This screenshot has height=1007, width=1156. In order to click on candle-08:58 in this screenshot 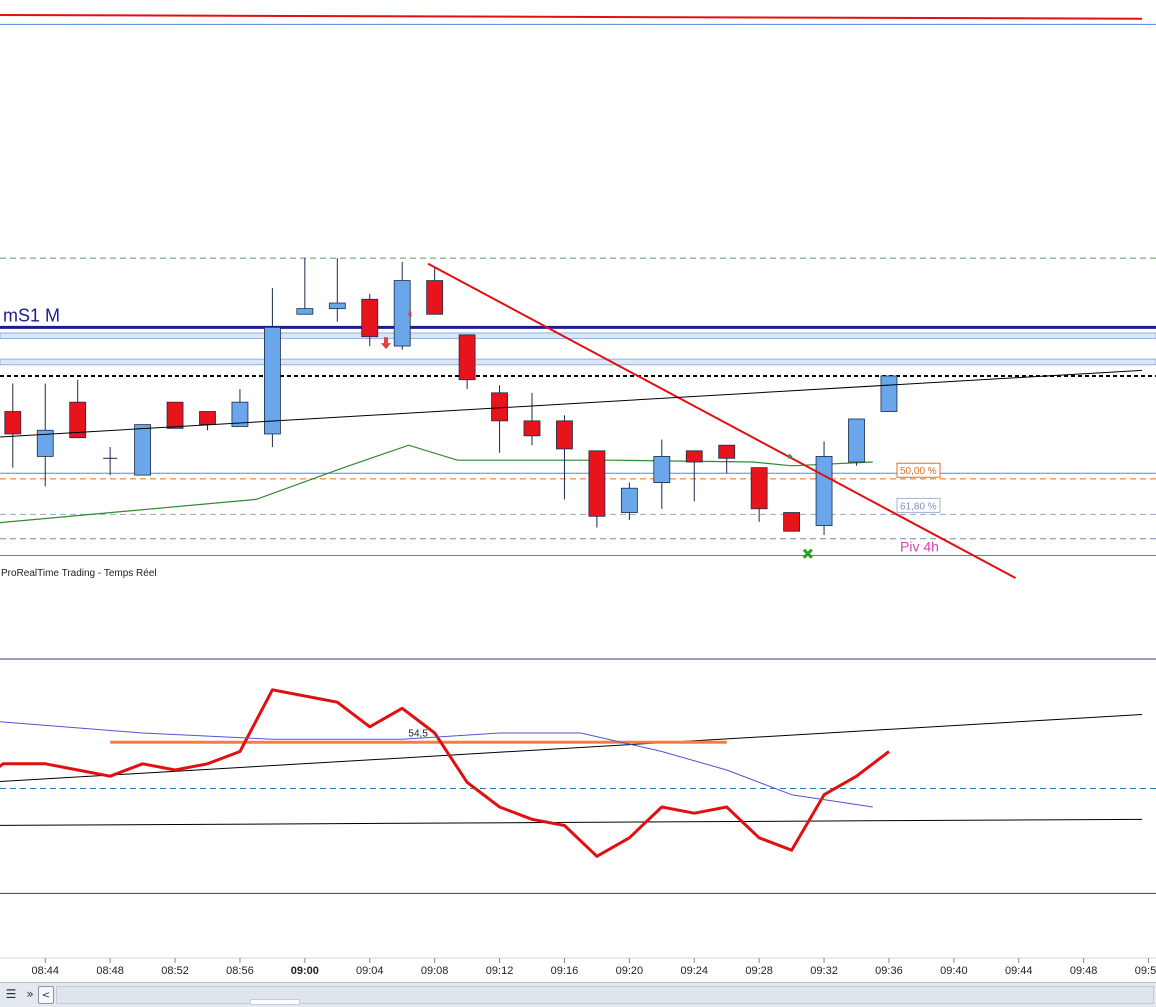, I will do `click(272, 368)`.